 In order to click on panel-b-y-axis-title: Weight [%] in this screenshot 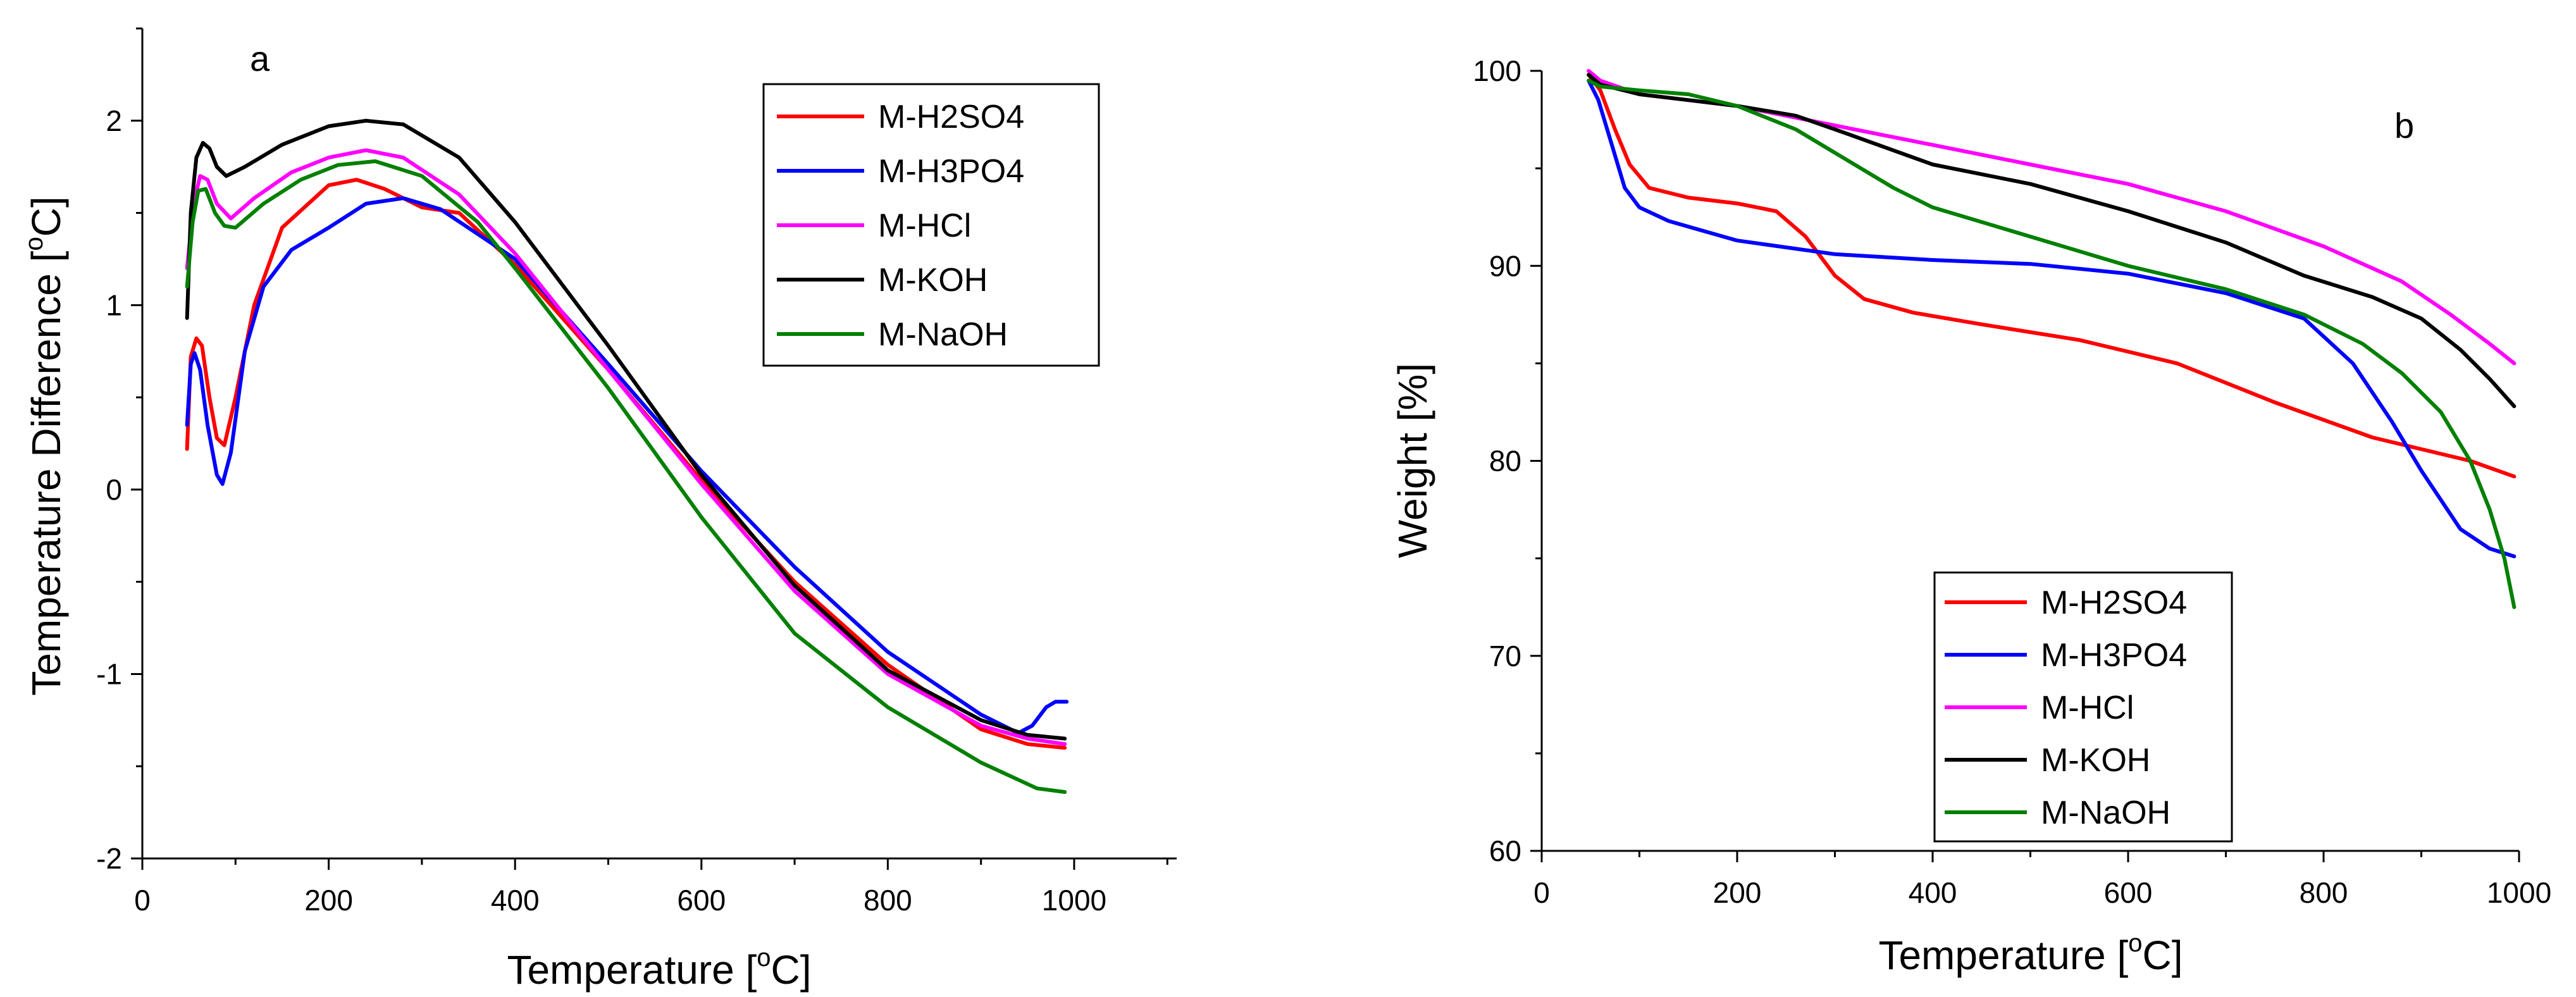, I will do `click(1413, 460)`.